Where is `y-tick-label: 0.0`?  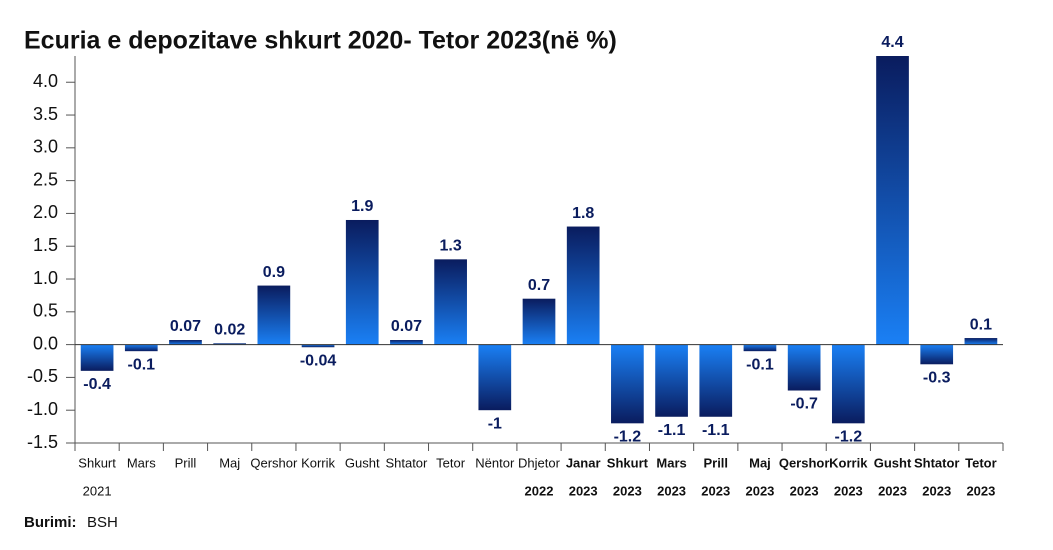
y-tick-label: 0.0 is located at coordinates (45, 343).